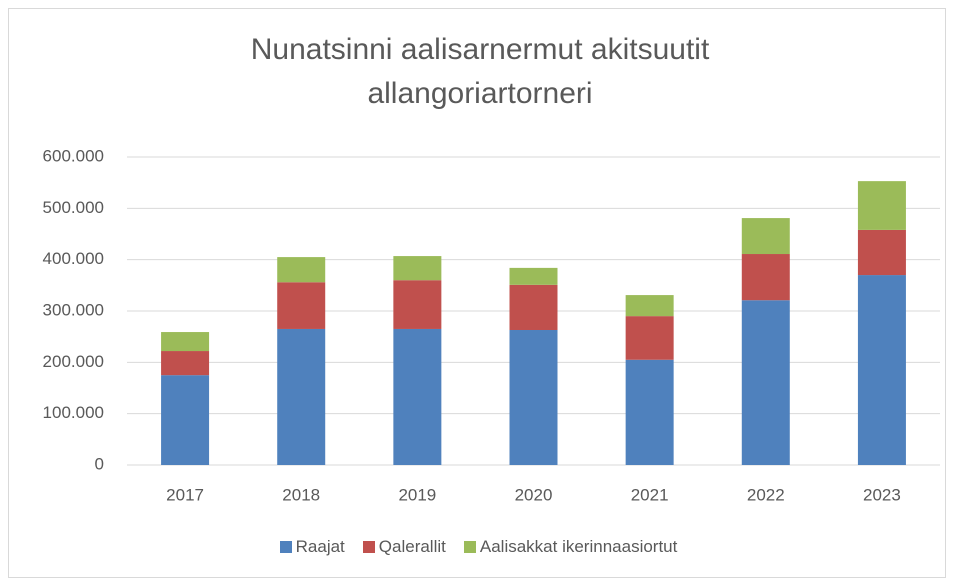  Describe the element at coordinates (766, 494) in the screenshot. I see `x-tick-label: 2022` at that location.